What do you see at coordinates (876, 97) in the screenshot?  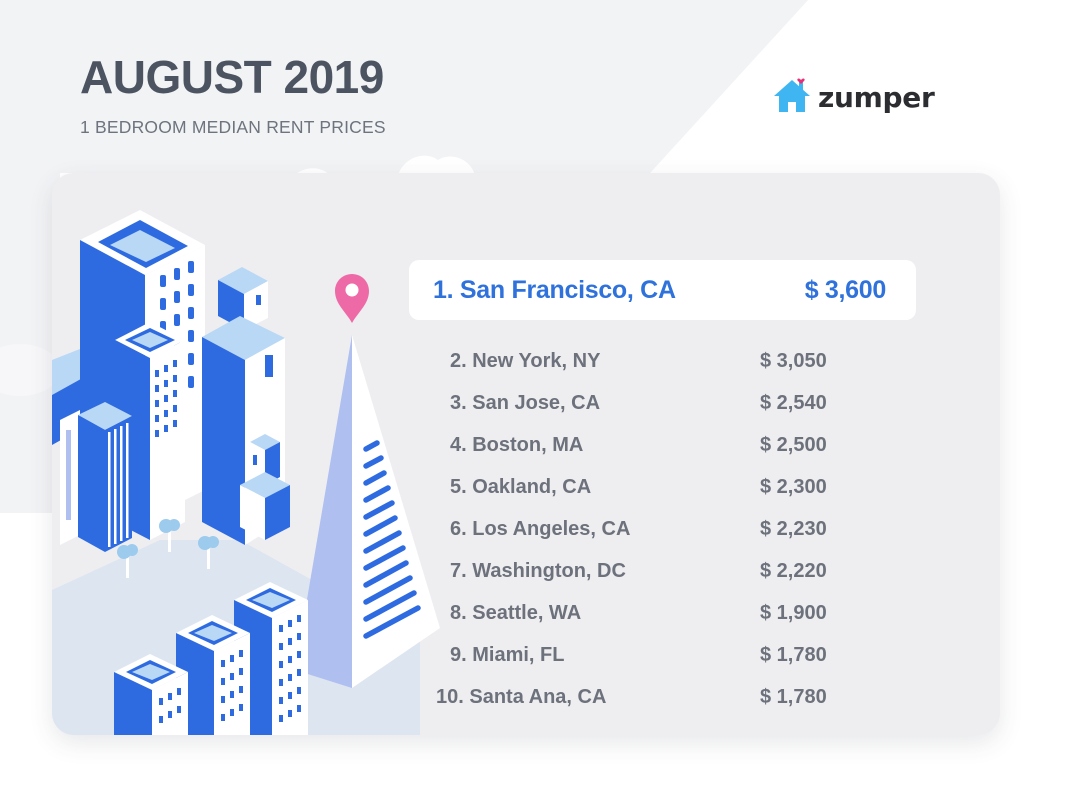 I see `brand-name: zumper` at bounding box center [876, 97].